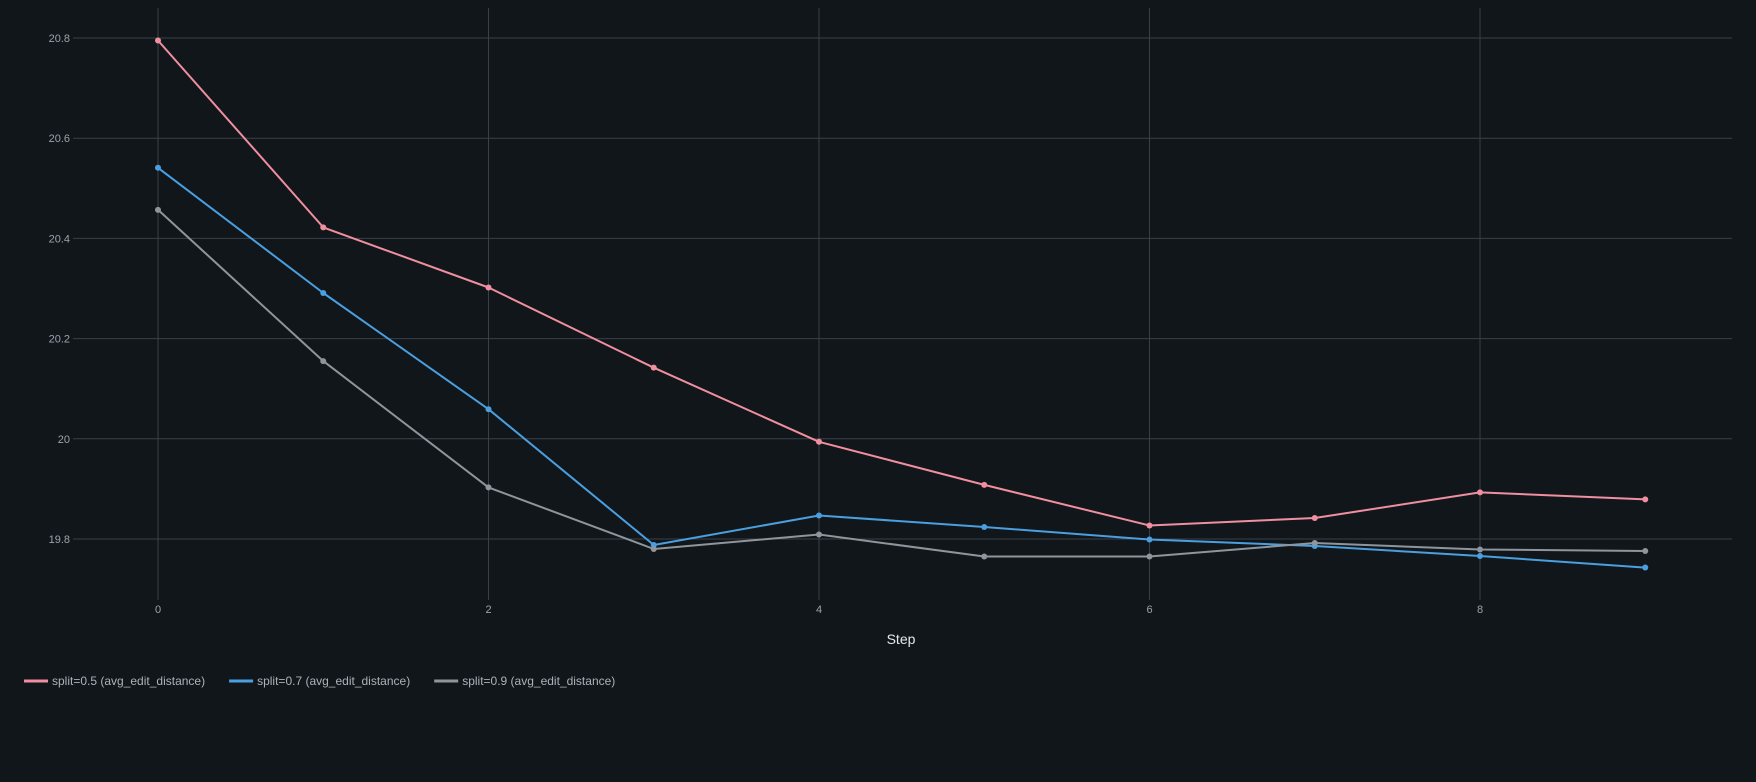 This screenshot has height=782, width=1756. What do you see at coordinates (1480, 610) in the screenshot?
I see `x-tick-label: 8` at bounding box center [1480, 610].